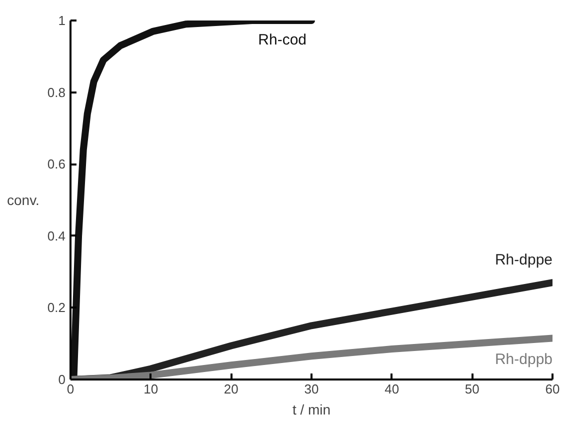  I want to click on y-tick-label: 0.6, so click(56, 164).